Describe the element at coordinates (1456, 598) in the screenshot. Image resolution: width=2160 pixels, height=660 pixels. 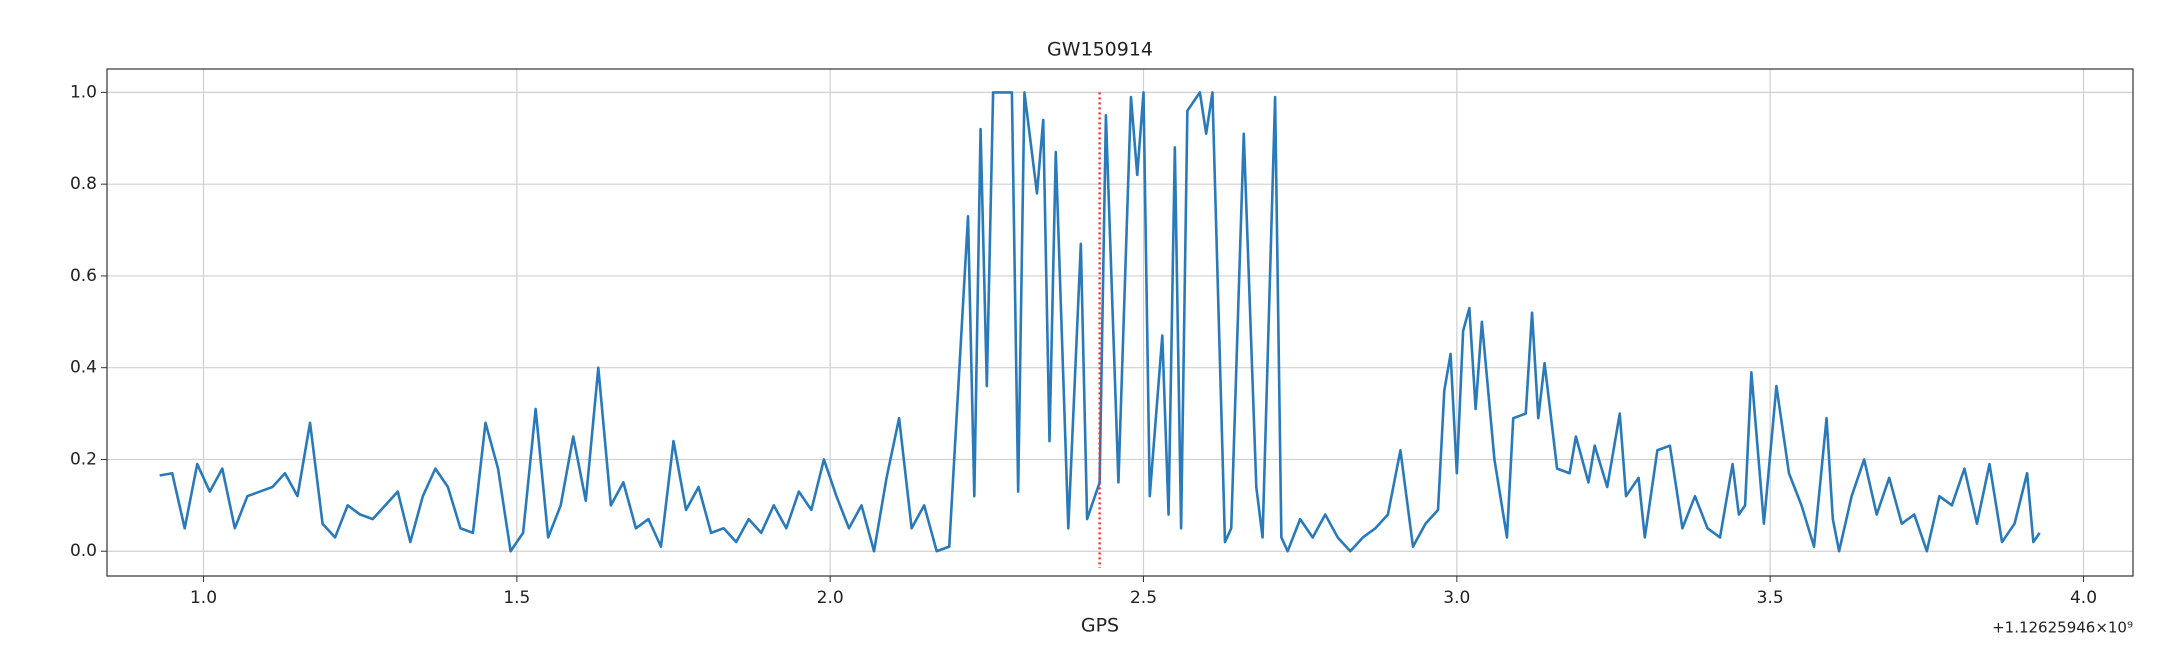
I see `x-tick-label: 3.0` at that location.